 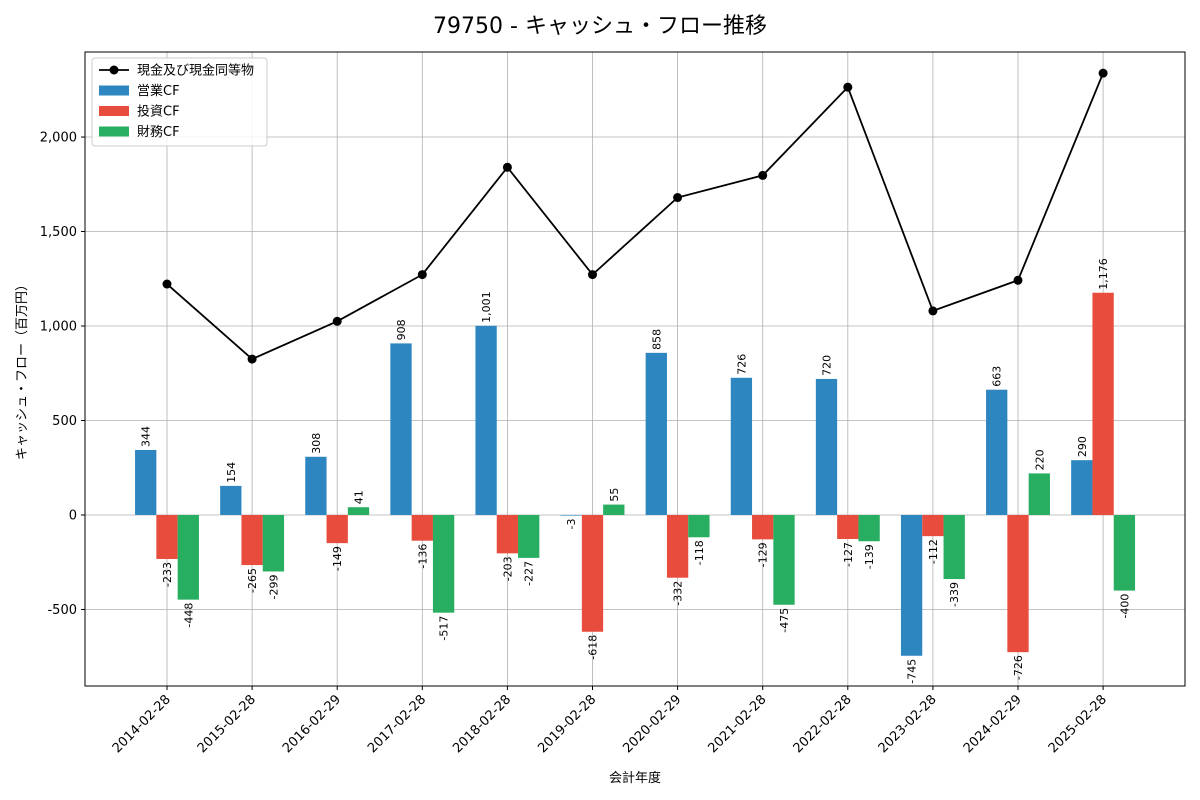 What do you see at coordinates (614, 495) in the screenshot?
I see `bar-value-label: 55` at bounding box center [614, 495].